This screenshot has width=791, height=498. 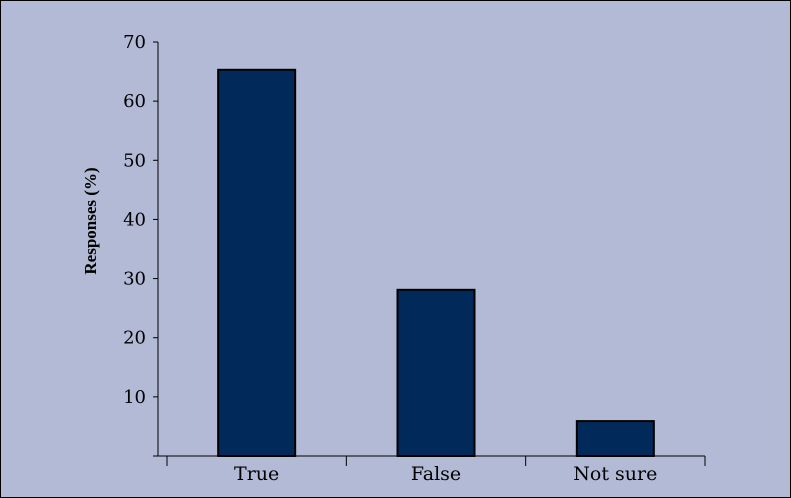 I want to click on y-tick-label: 40, so click(x=134, y=219).